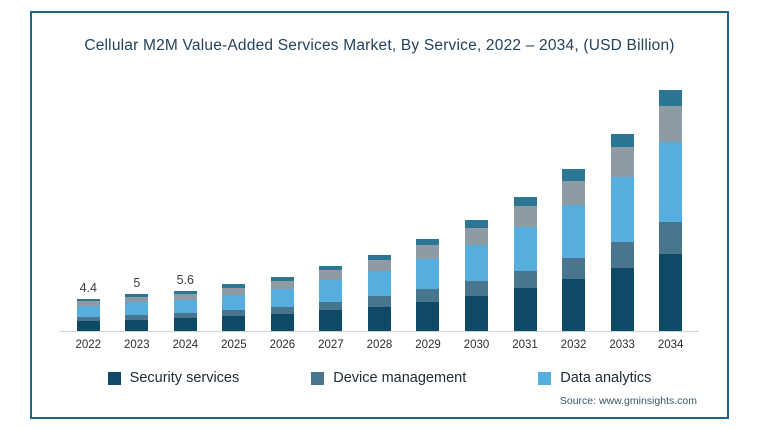 The image size is (757, 429). Describe the element at coordinates (88, 345) in the screenshot. I see `x-axis-tick-label: 2022` at that location.